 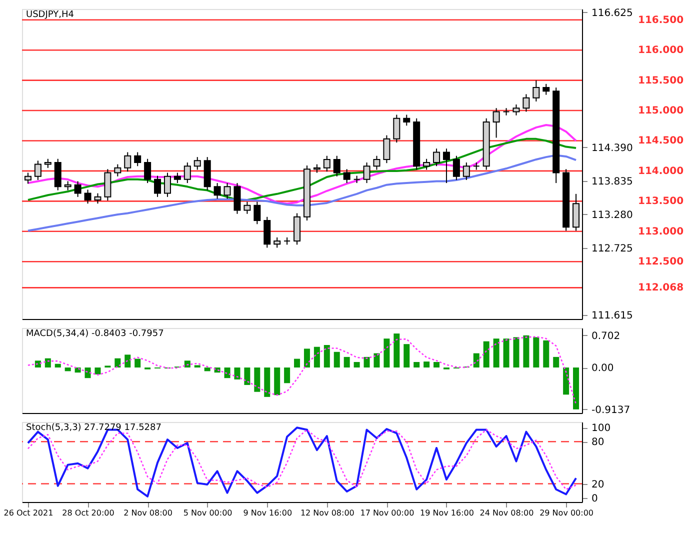 I want to click on x-tick-label: 26 Oct 2021, so click(x=29, y=513).